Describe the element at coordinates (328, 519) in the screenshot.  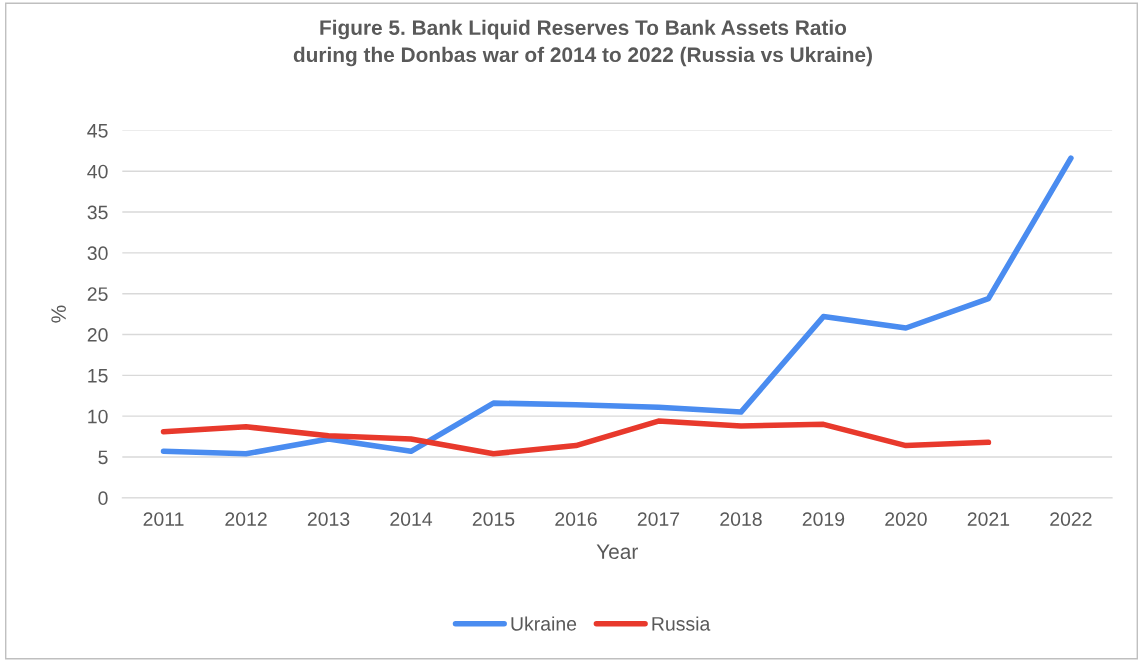
I see `x-tick-label: 2013` at that location.